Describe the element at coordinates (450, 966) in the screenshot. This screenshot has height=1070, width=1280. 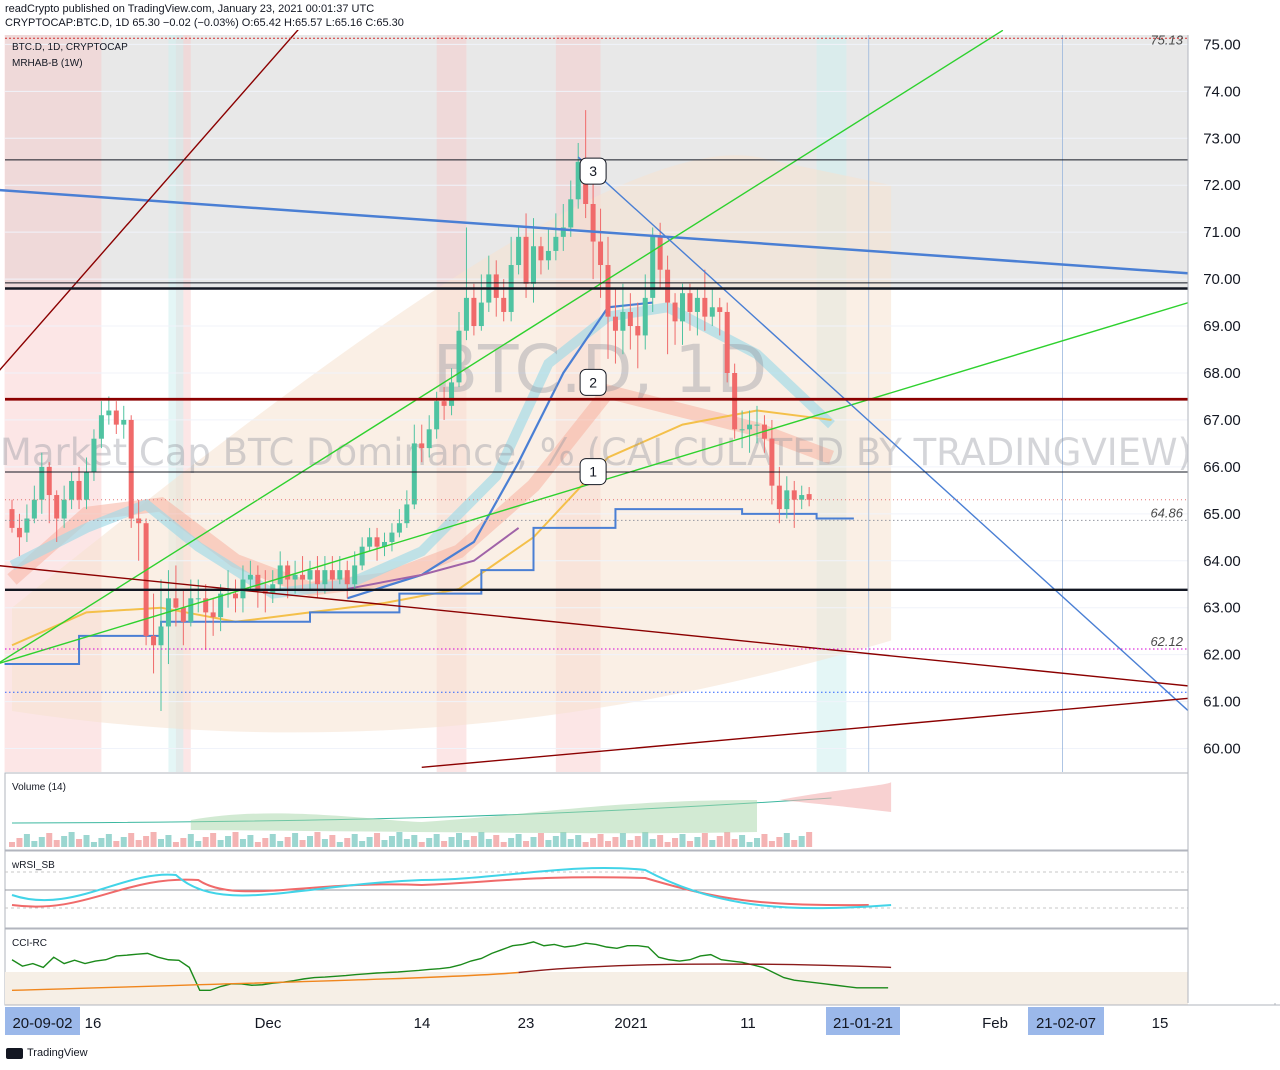
I see `cci-line` at that location.